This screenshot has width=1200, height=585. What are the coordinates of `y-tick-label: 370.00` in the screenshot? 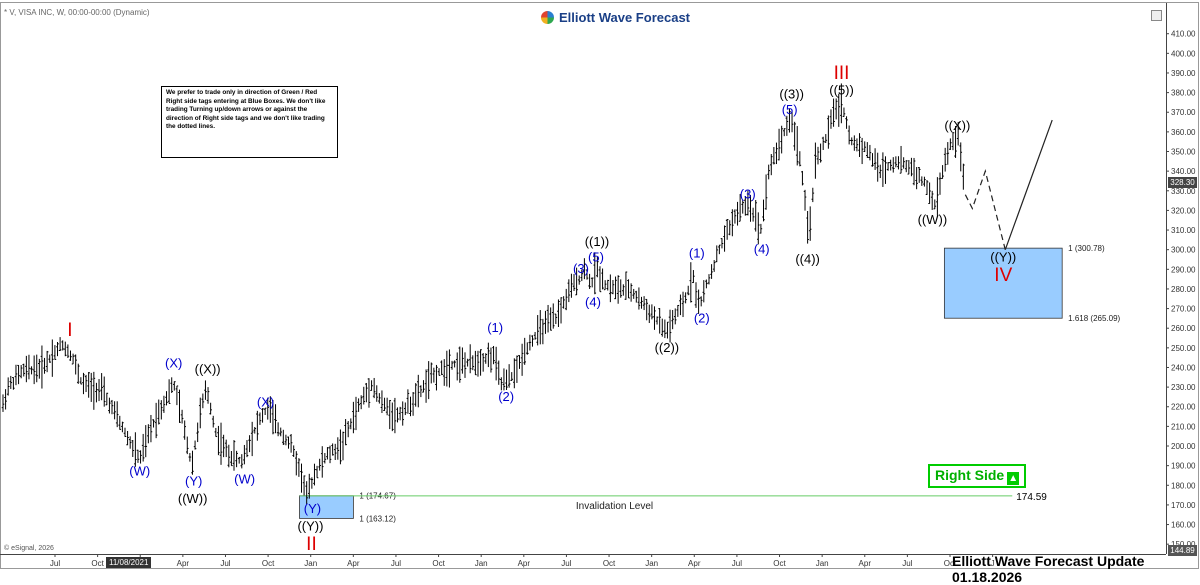 It's located at (1183, 112).